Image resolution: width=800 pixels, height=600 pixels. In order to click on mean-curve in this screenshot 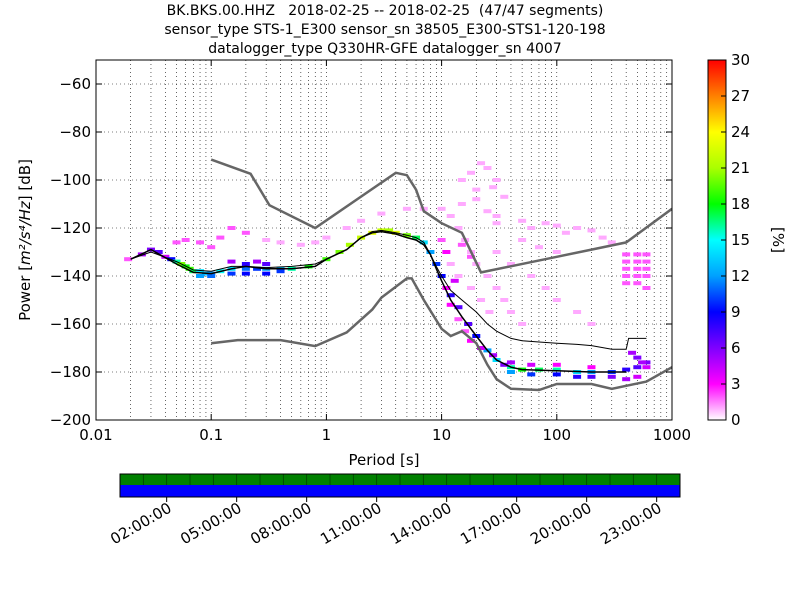, I will do `click(388, 289)`.